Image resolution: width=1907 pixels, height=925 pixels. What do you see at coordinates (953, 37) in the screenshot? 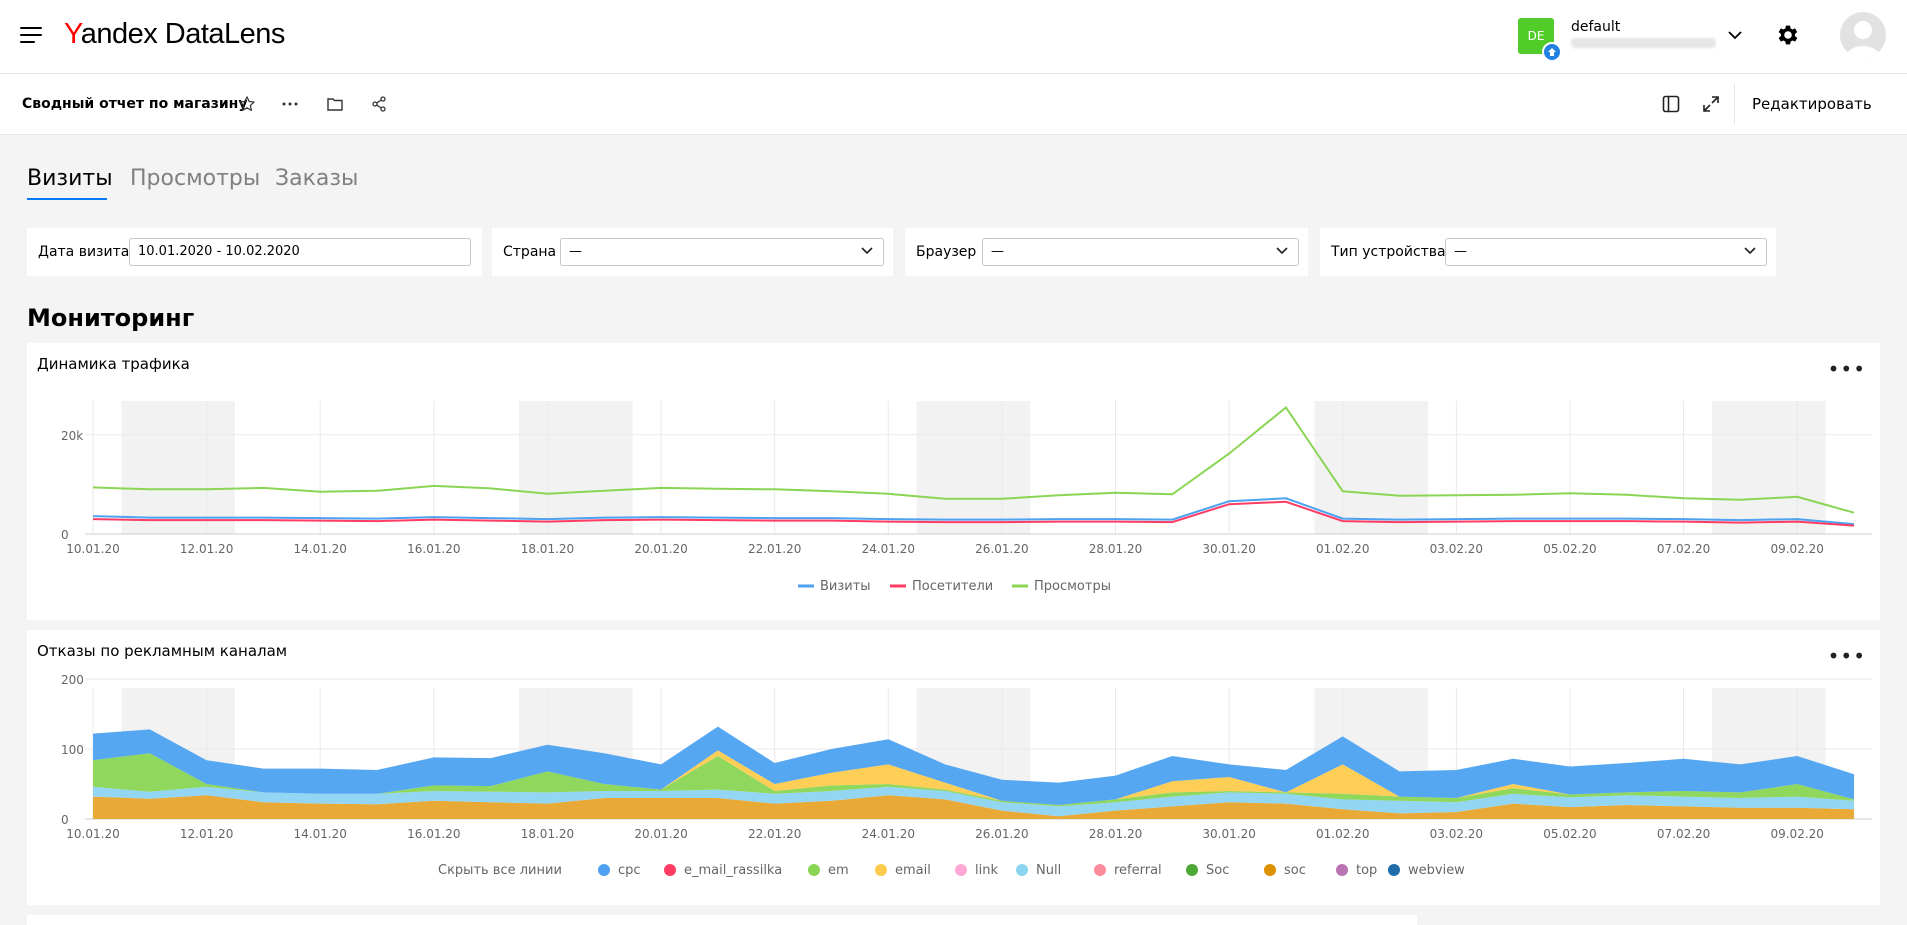
I see `top-header: Yandex DataLens DE default` at bounding box center [953, 37].